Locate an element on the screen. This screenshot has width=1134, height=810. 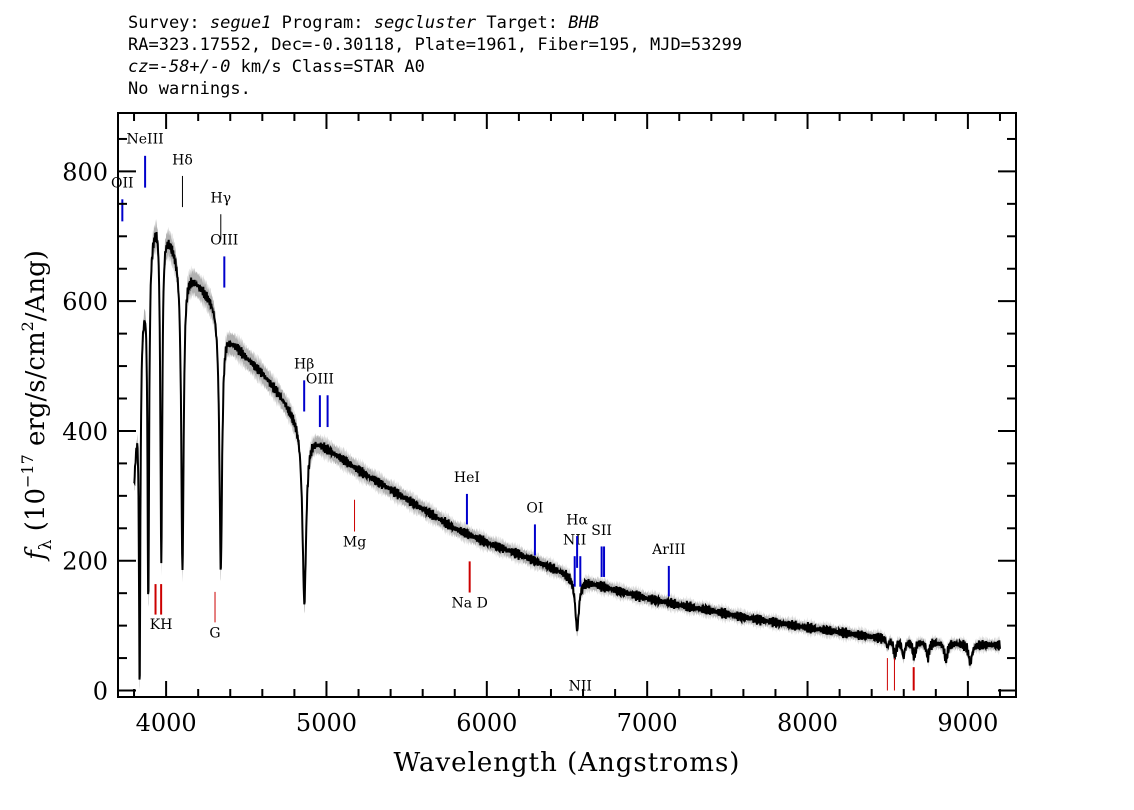
x-tick-label: 5000 is located at coordinates (326, 723).